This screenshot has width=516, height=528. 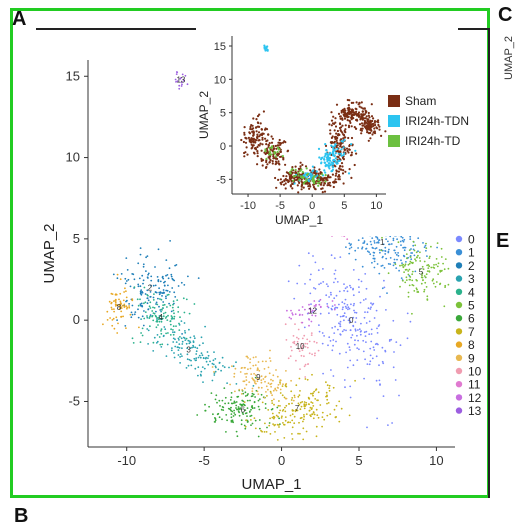 What do you see at coordinates (280, 206) in the screenshot?
I see `inset-x-tick-label: -5` at bounding box center [280, 206].